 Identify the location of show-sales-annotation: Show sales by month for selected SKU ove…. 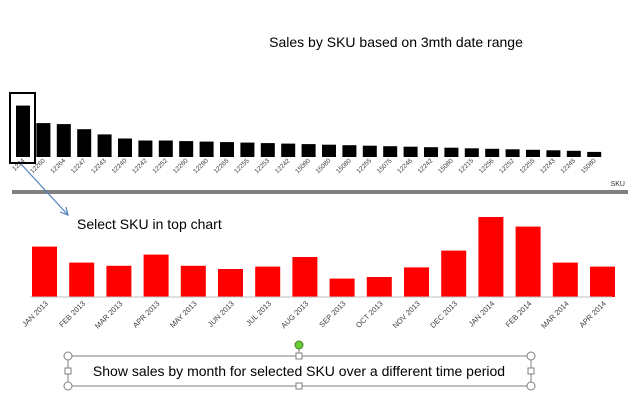
(299, 371).